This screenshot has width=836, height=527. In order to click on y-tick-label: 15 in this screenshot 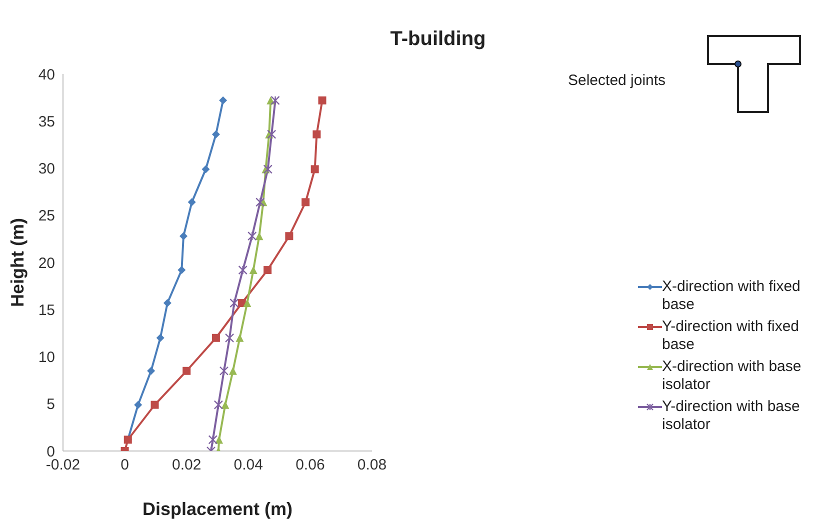, I will do `click(46, 310)`.